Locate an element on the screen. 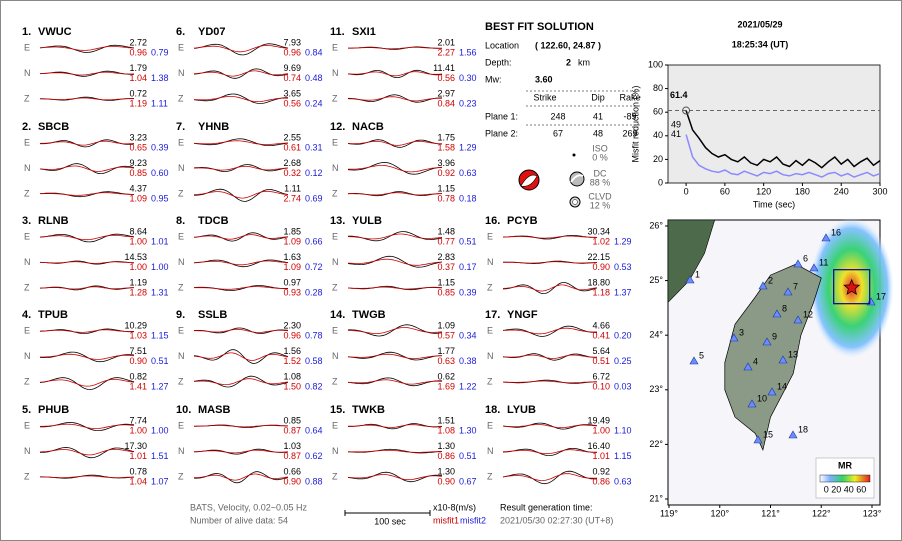  plane-value: 248 is located at coordinates (557, 116).